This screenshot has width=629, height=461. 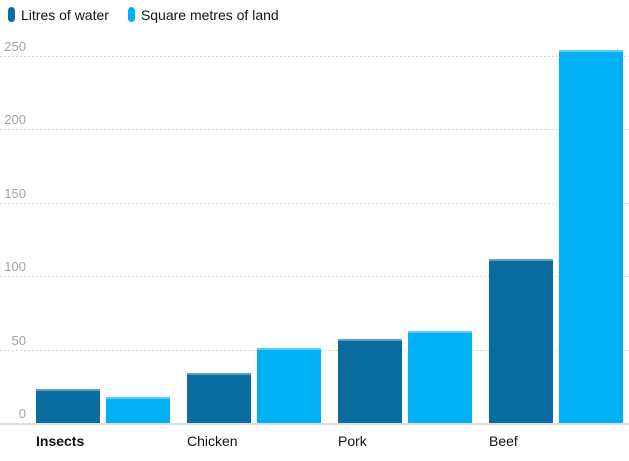 I want to click on legend-label-land: Square metres of land, so click(x=209, y=14).